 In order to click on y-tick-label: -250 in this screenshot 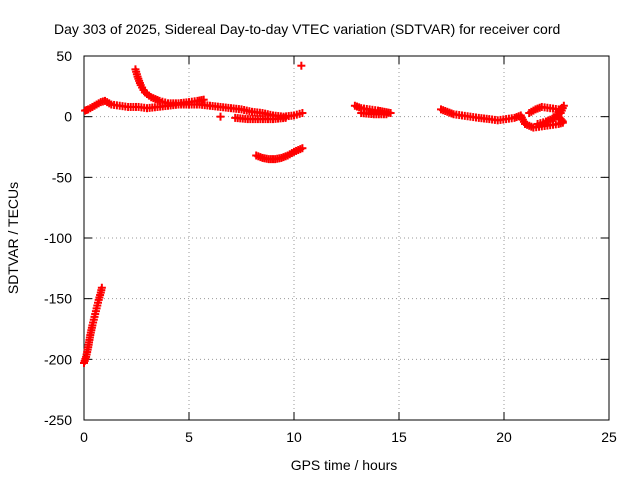, I will do `click(58, 420)`.